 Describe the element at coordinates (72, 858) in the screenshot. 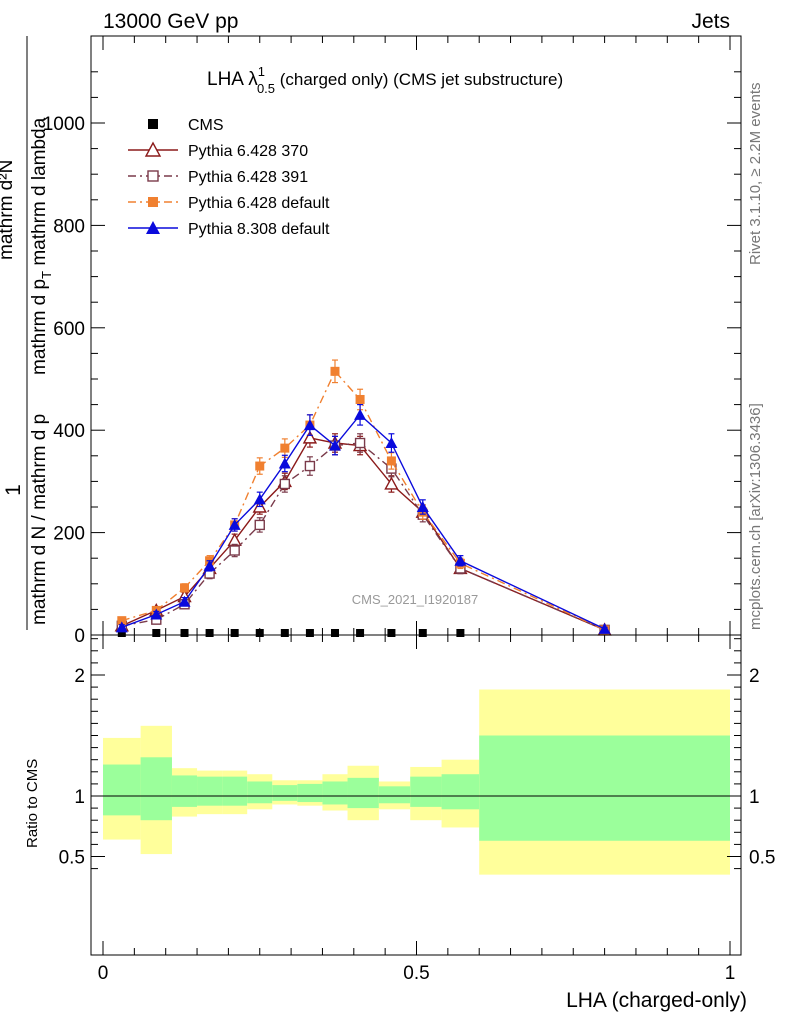

I see `ratio-y-tick-label-left: 0.5` at that location.